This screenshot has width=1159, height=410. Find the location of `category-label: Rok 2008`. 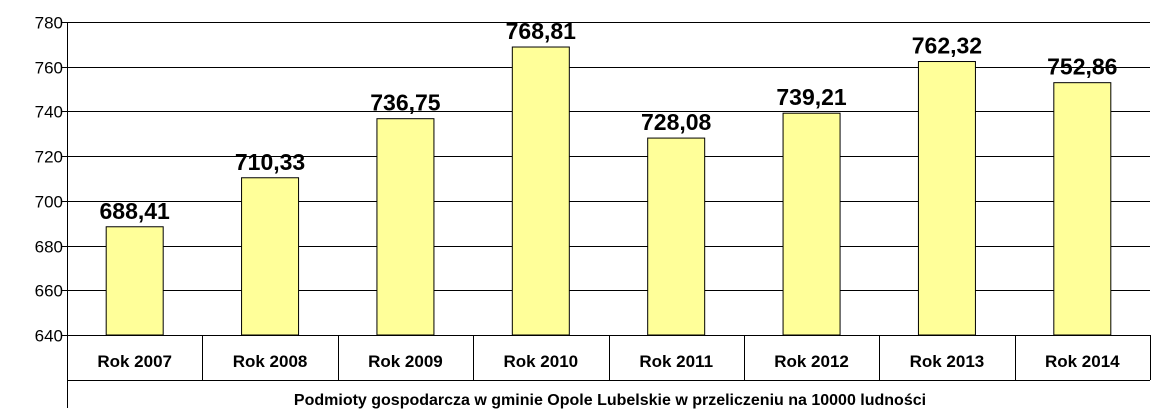

category-label: Rok 2008 is located at coordinates (270, 361).